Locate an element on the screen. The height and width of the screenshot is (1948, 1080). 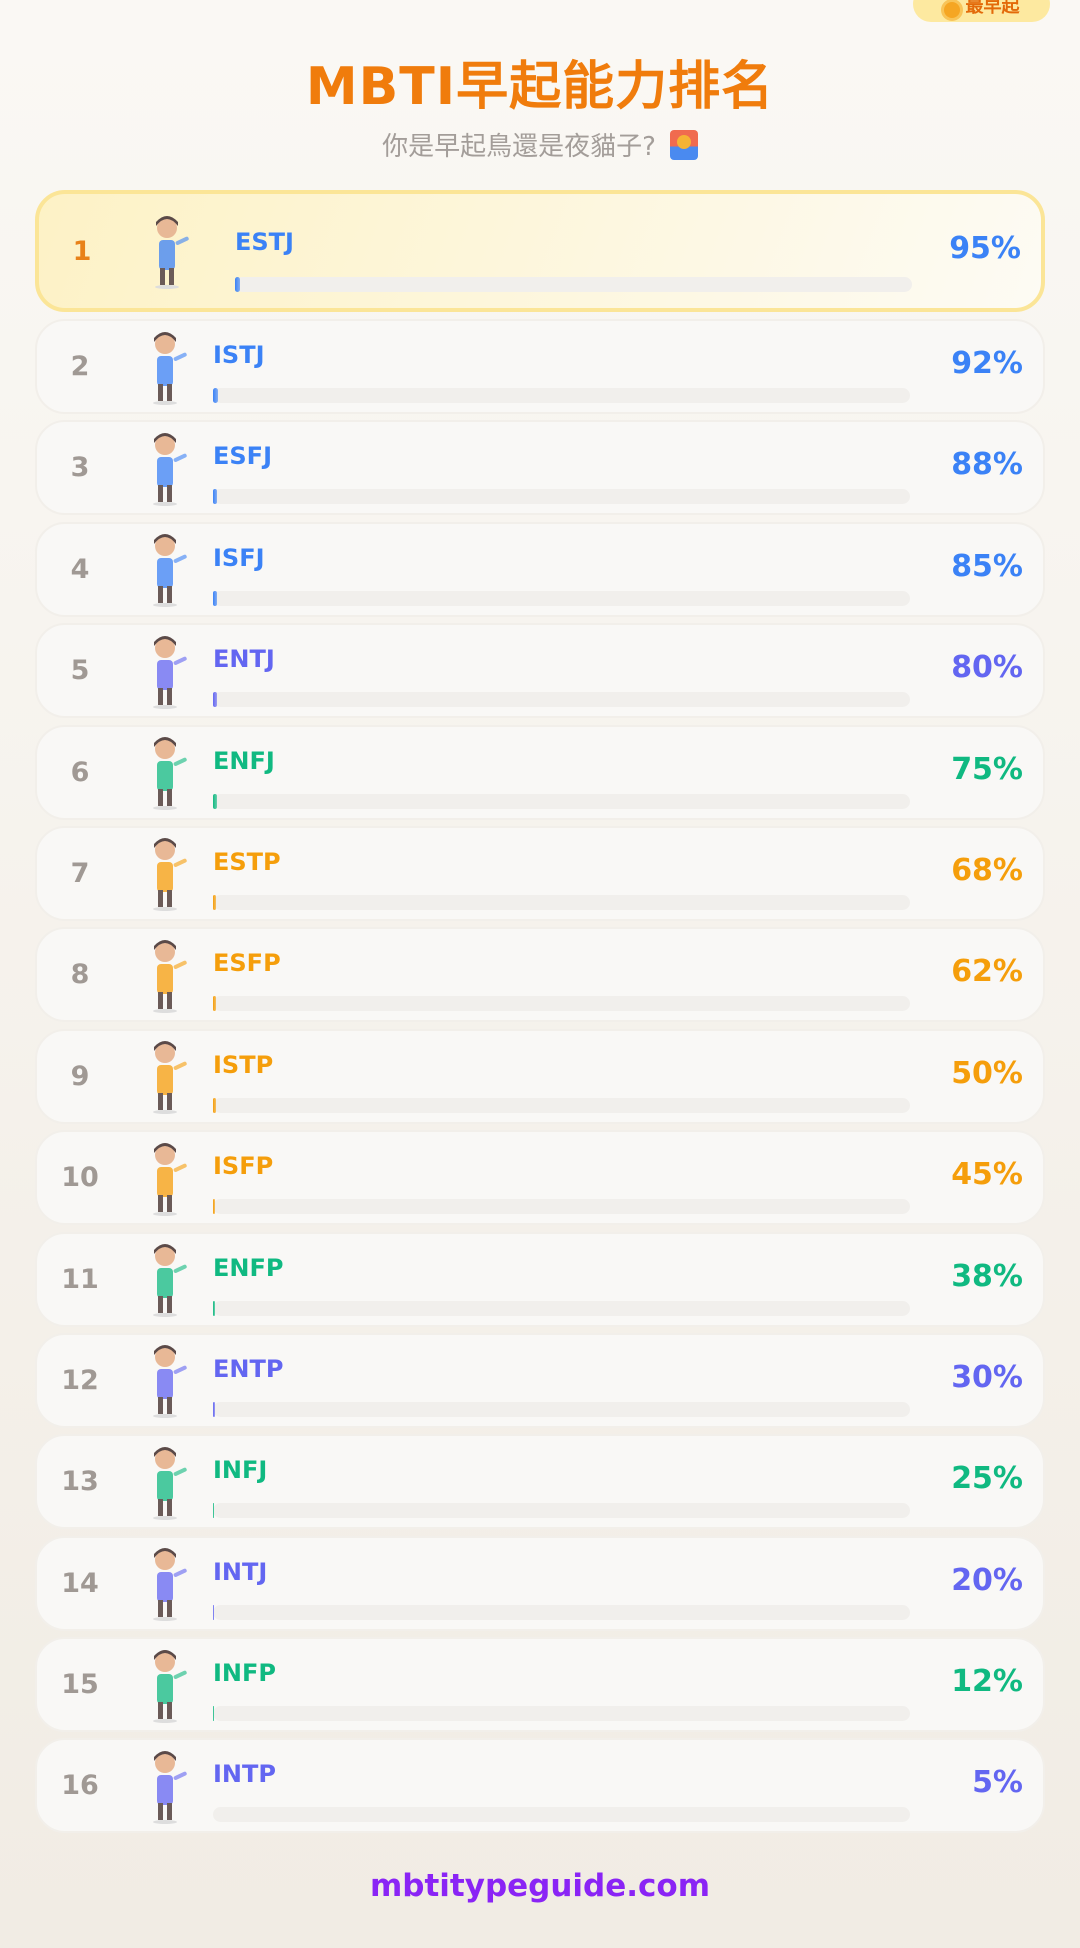
ranking-row-isfj: 4 ISFJ 85% is located at coordinates (540, 569).